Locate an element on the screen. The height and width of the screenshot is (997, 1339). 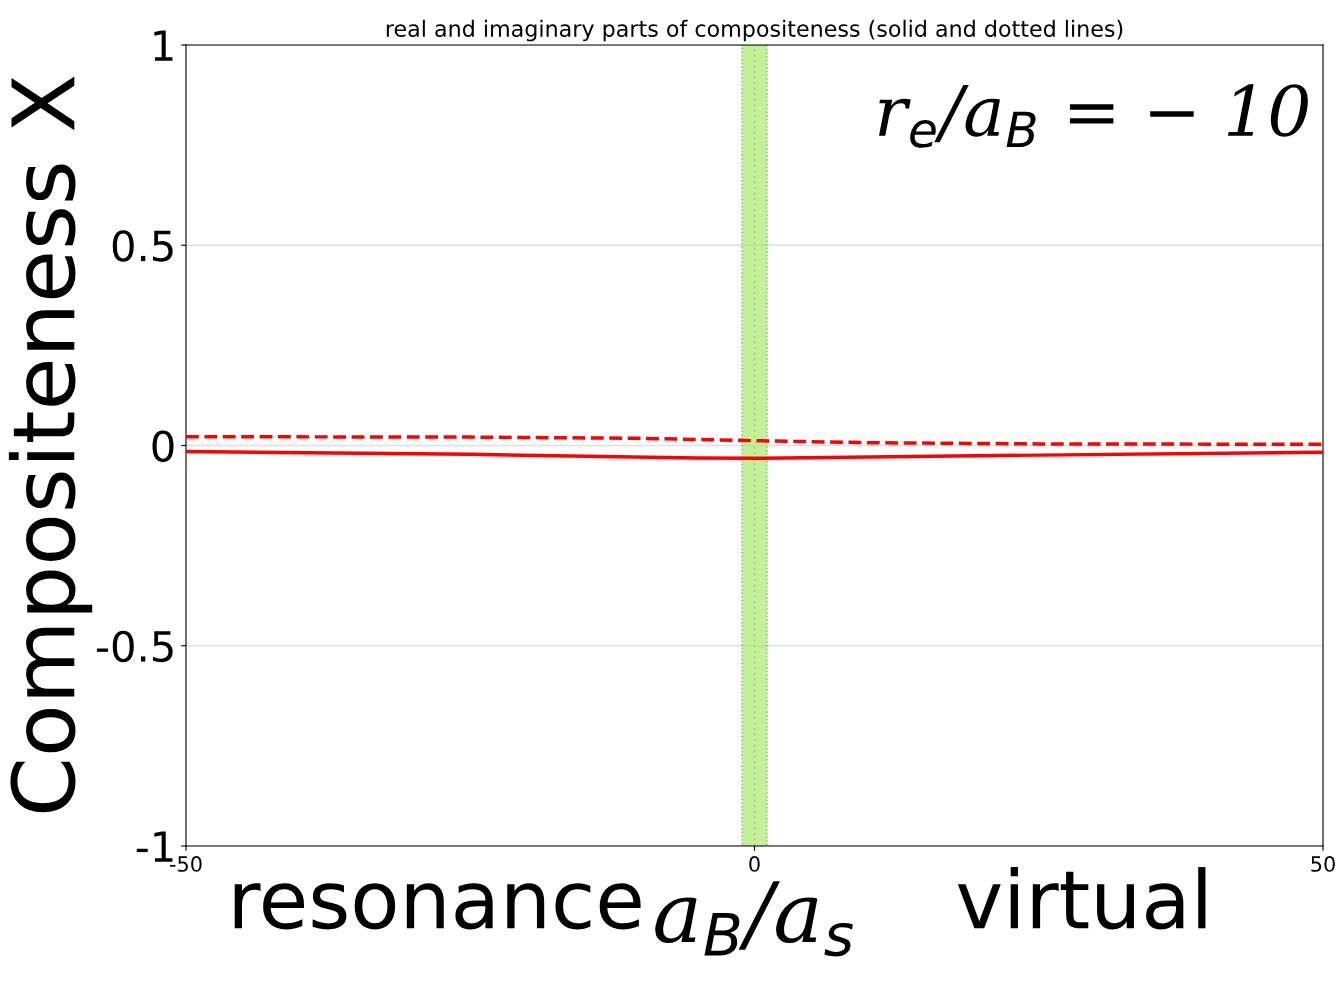
annotation: r$_{e}$/a$_{B}$ = − 10 is located at coordinates (1093, 116).